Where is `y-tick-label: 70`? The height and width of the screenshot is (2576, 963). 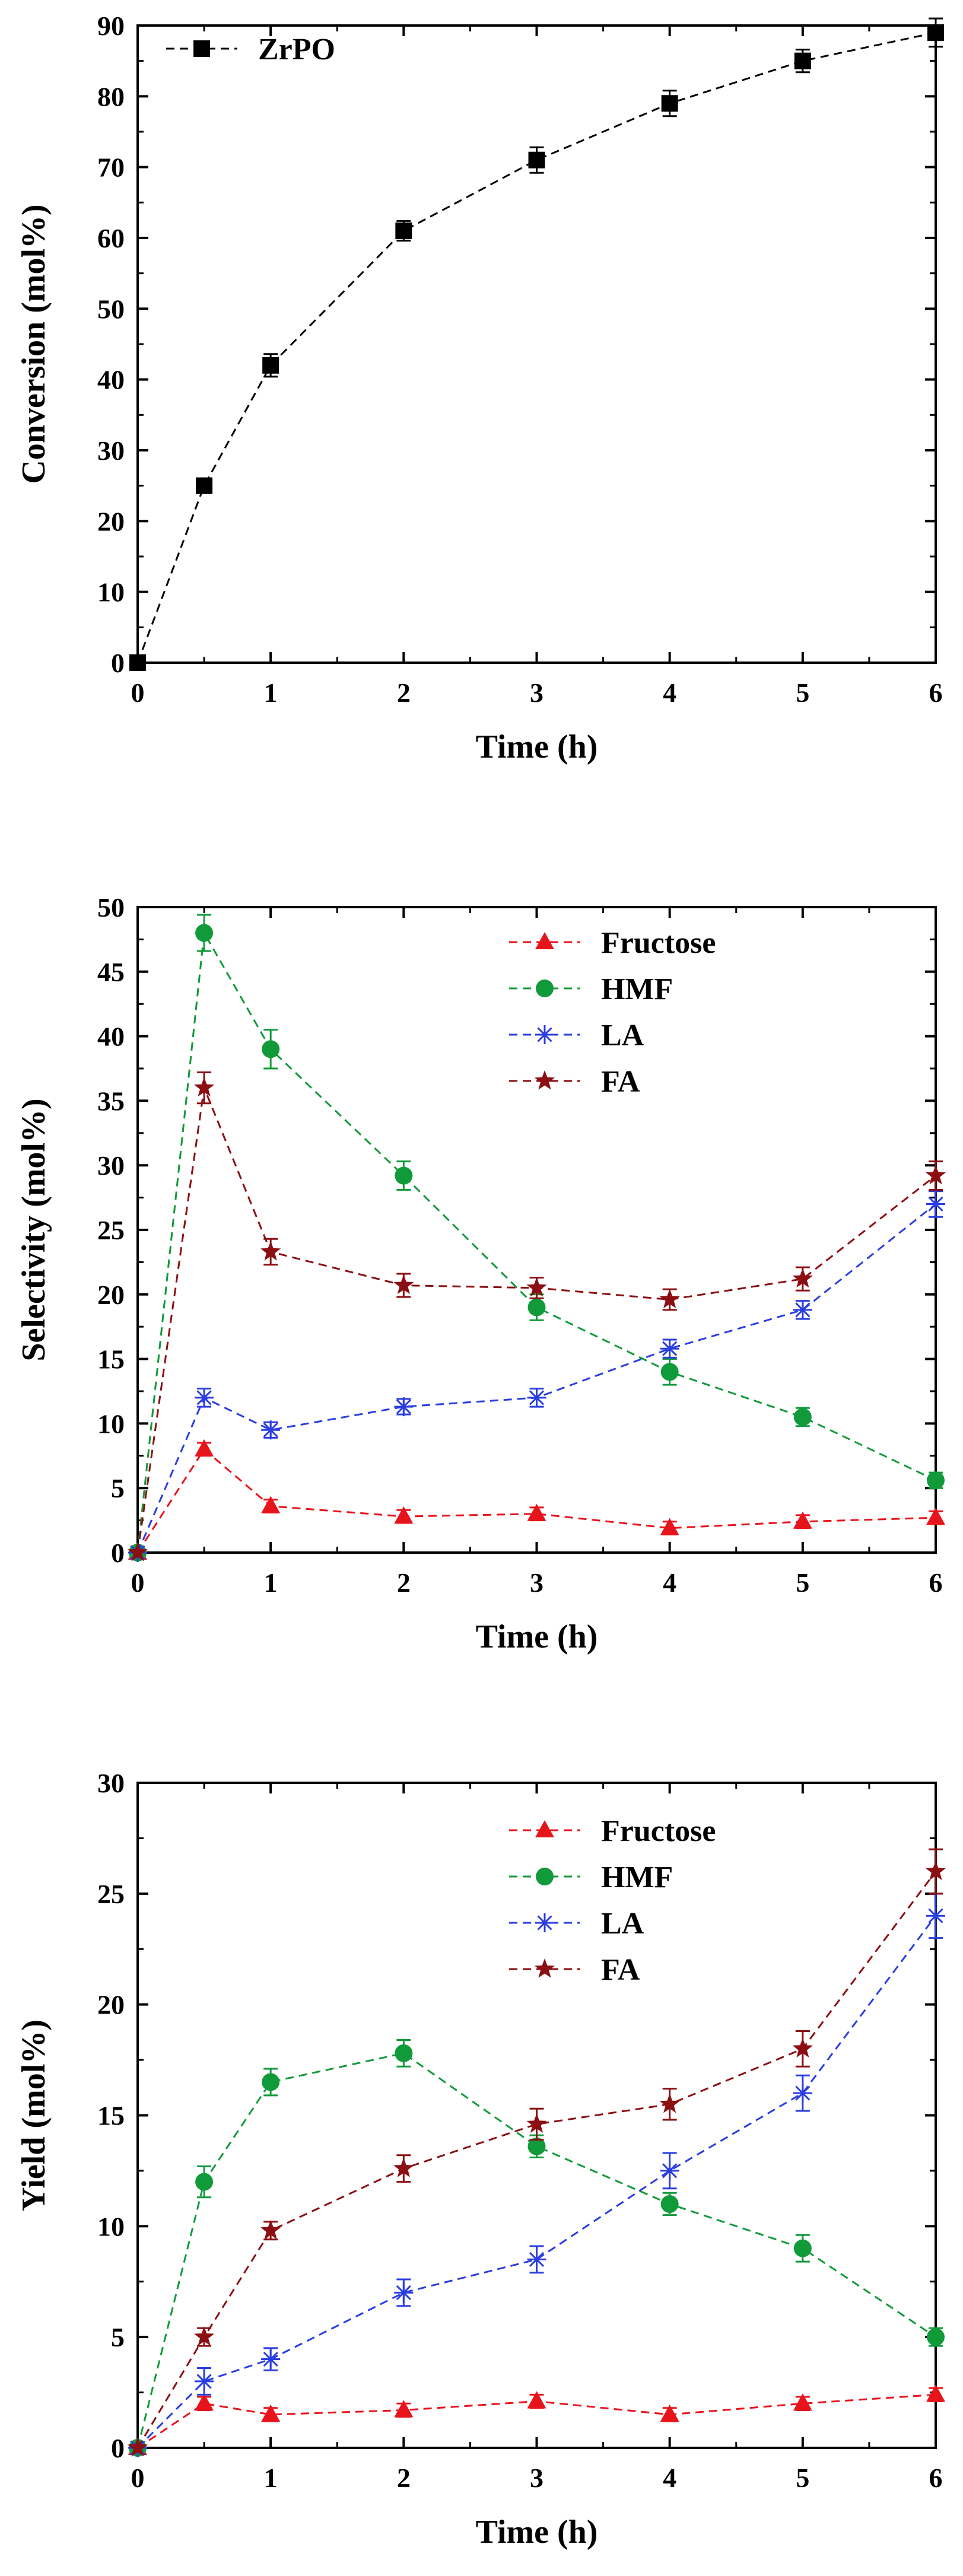 y-tick-label: 70 is located at coordinates (111, 167).